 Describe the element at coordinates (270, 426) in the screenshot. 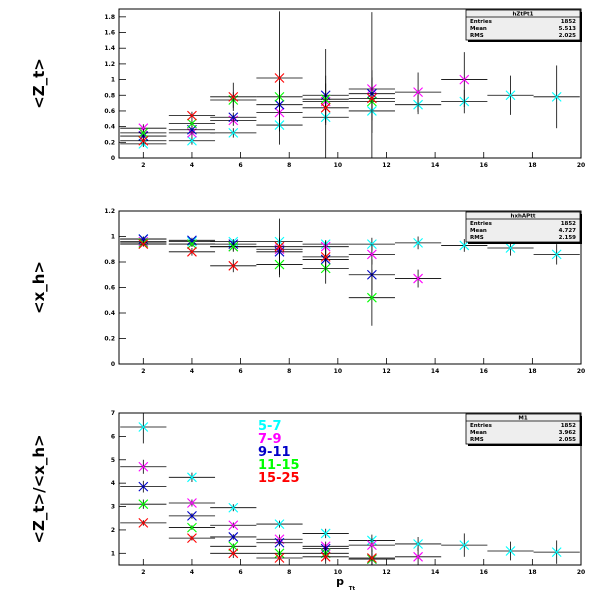

I see `legend-entry: 5-7` at that location.